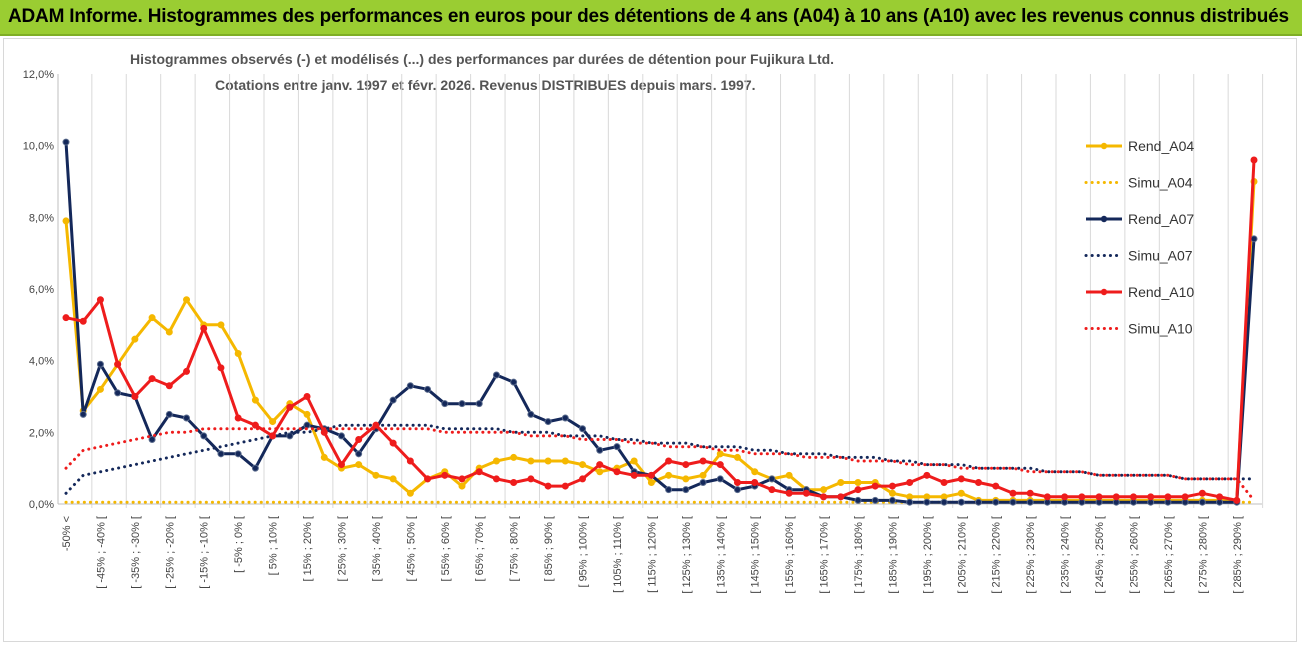 The height and width of the screenshot is (647, 1302). Describe the element at coordinates (205, 552) in the screenshot. I see `x-tick-label: [ -15% ; -10% [` at that location.